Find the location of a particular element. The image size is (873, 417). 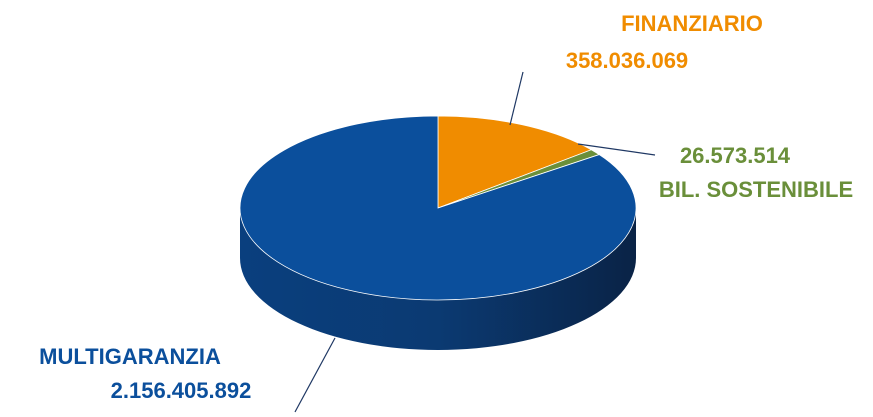

value-label: 26.573.514 is located at coordinates (735, 155).